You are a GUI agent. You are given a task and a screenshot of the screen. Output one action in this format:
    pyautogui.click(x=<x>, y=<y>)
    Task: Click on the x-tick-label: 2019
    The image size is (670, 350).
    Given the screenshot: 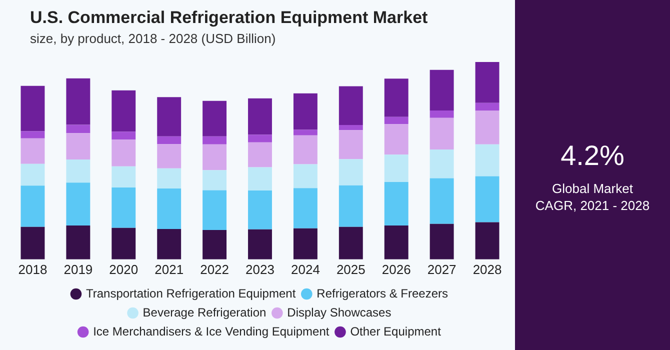 What is the action you would take?
    pyautogui.click(x=78, y=269)
    